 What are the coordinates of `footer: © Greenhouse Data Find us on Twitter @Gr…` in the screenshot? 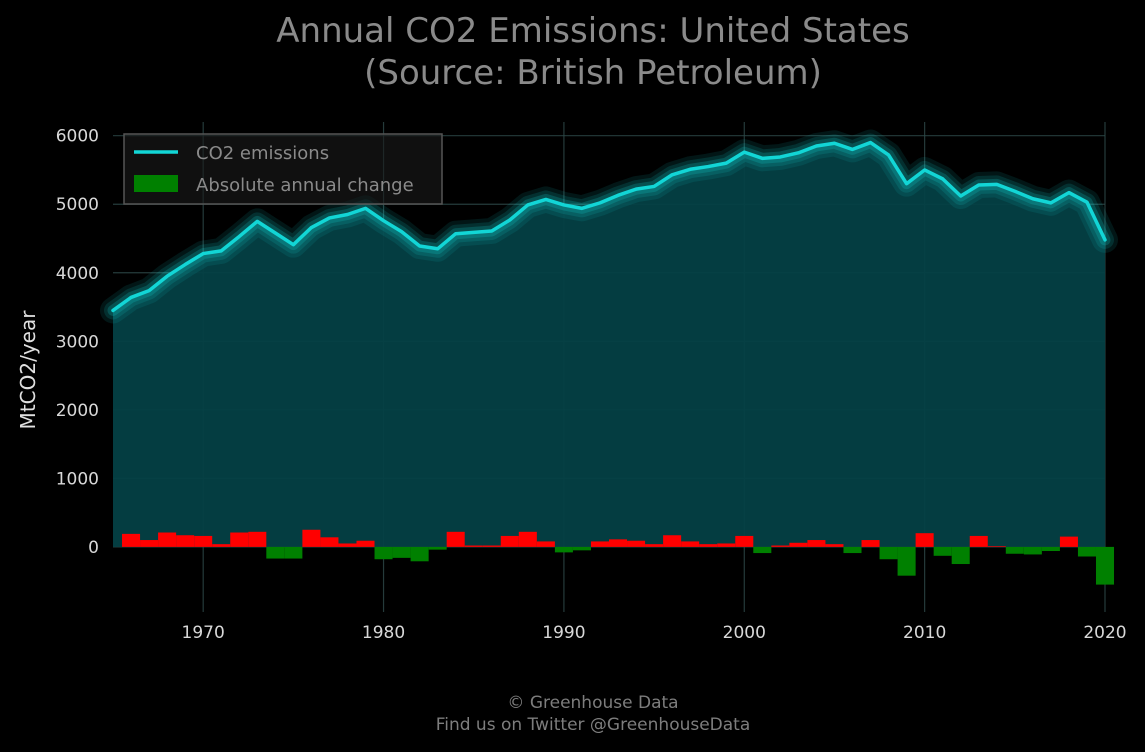 It's located at (572, 714).